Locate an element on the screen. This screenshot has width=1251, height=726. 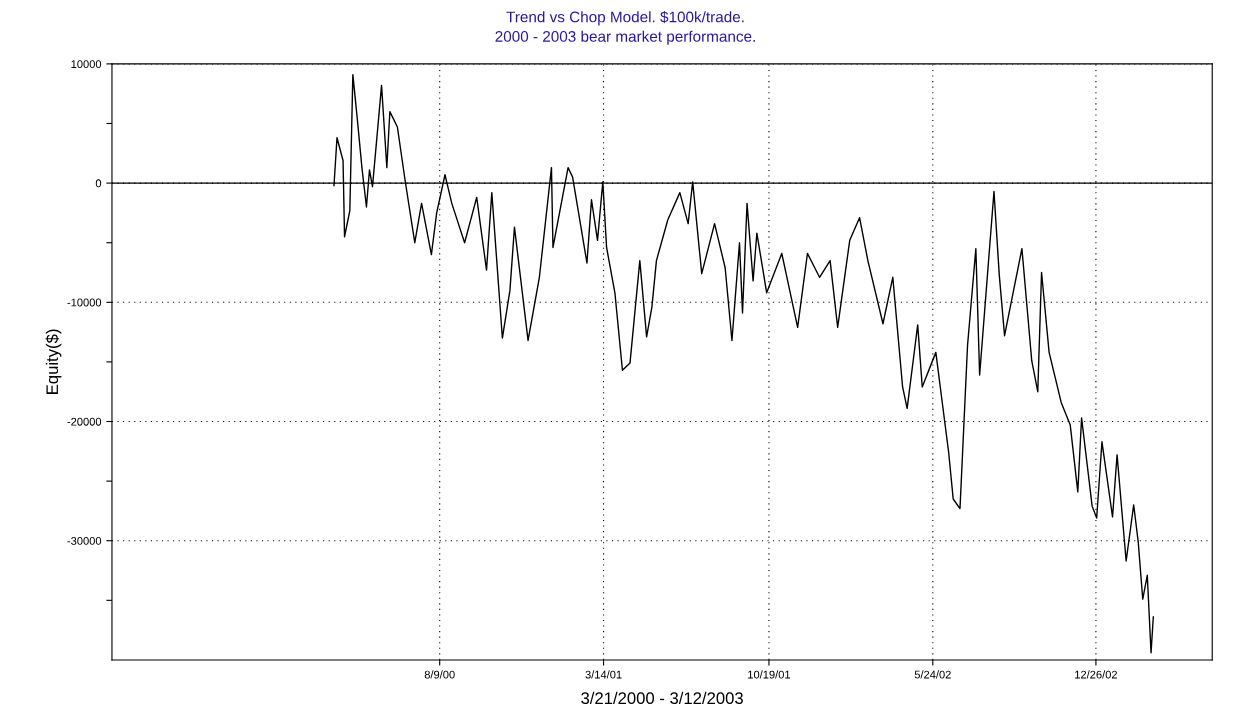
y-tick-label: 10000 is located at coordinates (86, 64).